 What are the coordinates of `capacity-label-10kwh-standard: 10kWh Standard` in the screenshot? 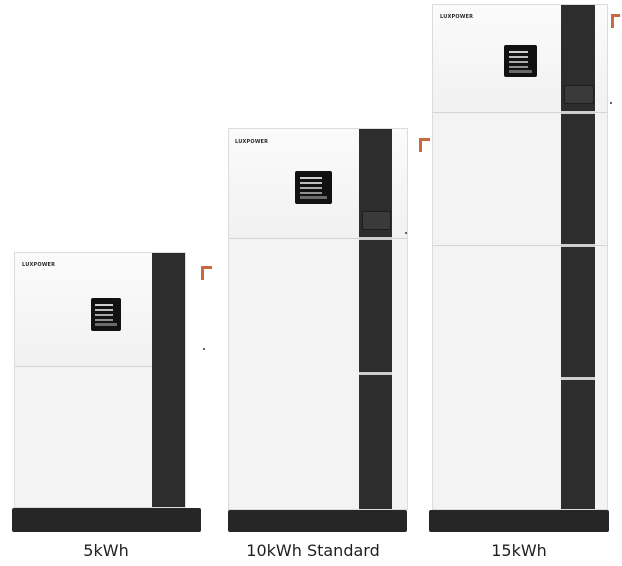 It's located at (313, 550).